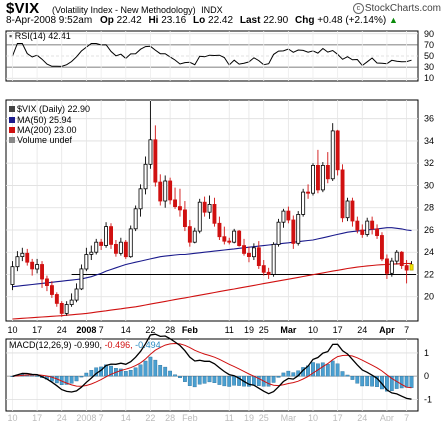  I want to click on up-arrow-icon: ▲, so click(393, 20).